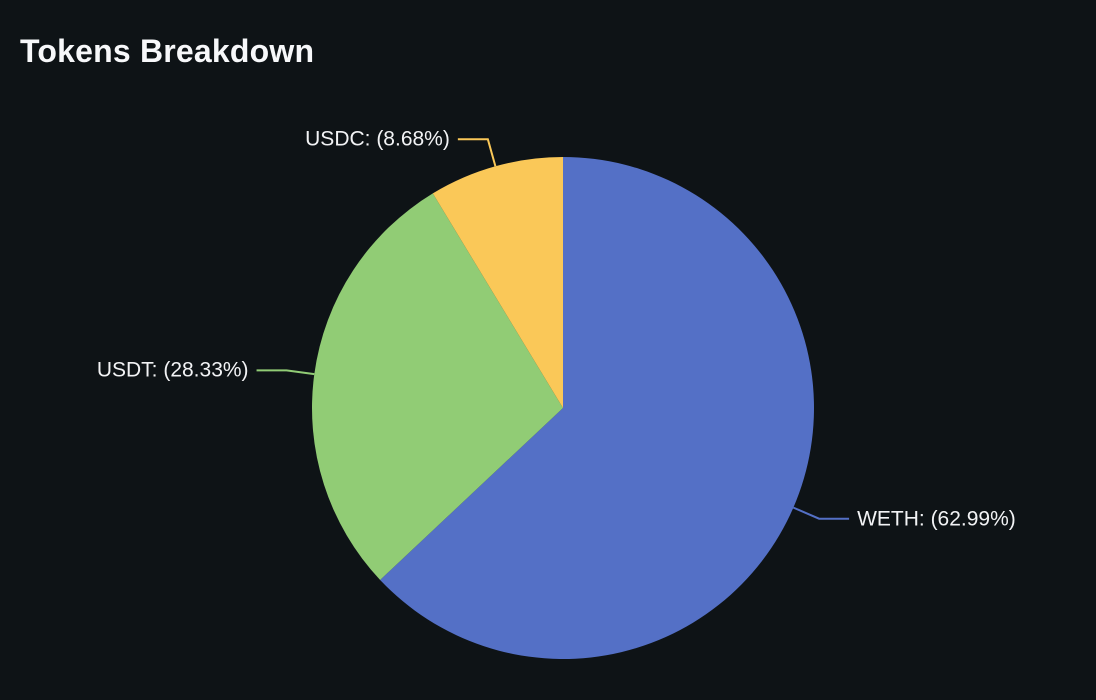  What do you see at coordinates (167, 51) in the screenshot?
I see `chart-title: Tokens Breakdown` at bounding box center [167, 51].